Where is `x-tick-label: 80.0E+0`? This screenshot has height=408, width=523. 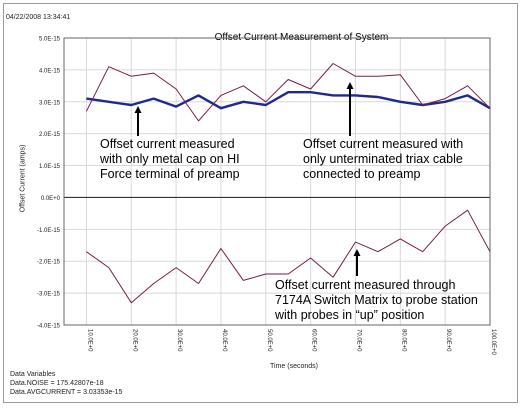
x-tick-label: 80.0E+0 is located at coordinates (403, 340).